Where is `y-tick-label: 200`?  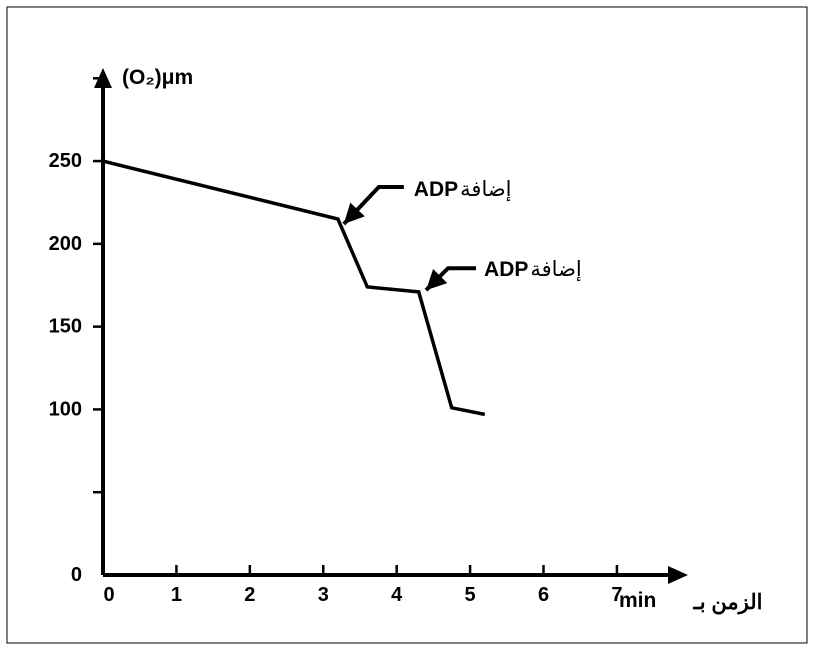 y-tick-label: 200 is located at coordinates (65, 244).